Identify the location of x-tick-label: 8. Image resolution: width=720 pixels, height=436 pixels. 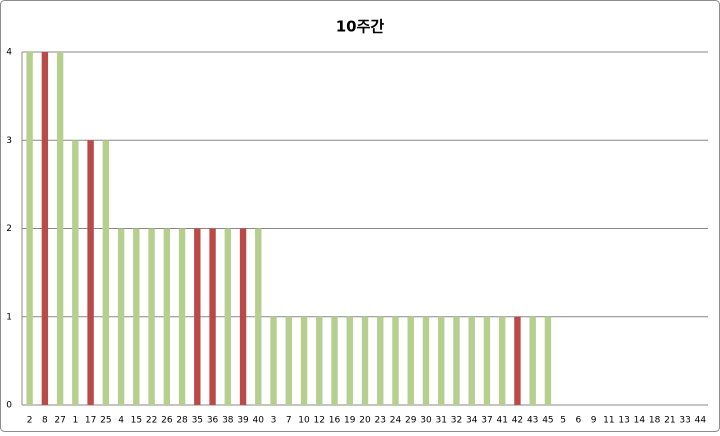
(45, 421).